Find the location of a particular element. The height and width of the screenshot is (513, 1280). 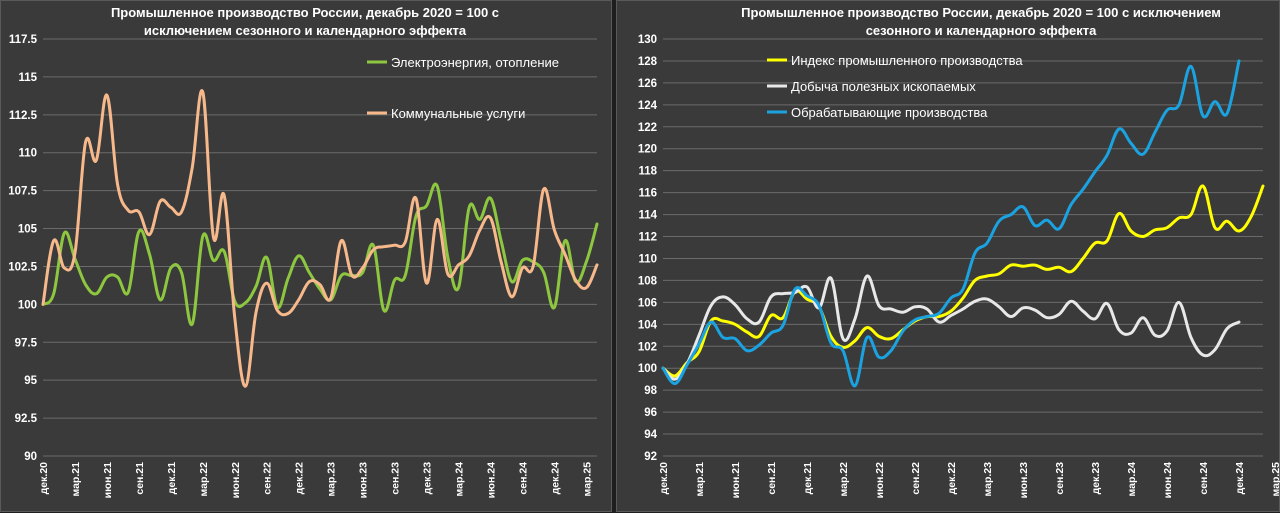

y-tick-label: 114 is located at coordinates (647, 216).